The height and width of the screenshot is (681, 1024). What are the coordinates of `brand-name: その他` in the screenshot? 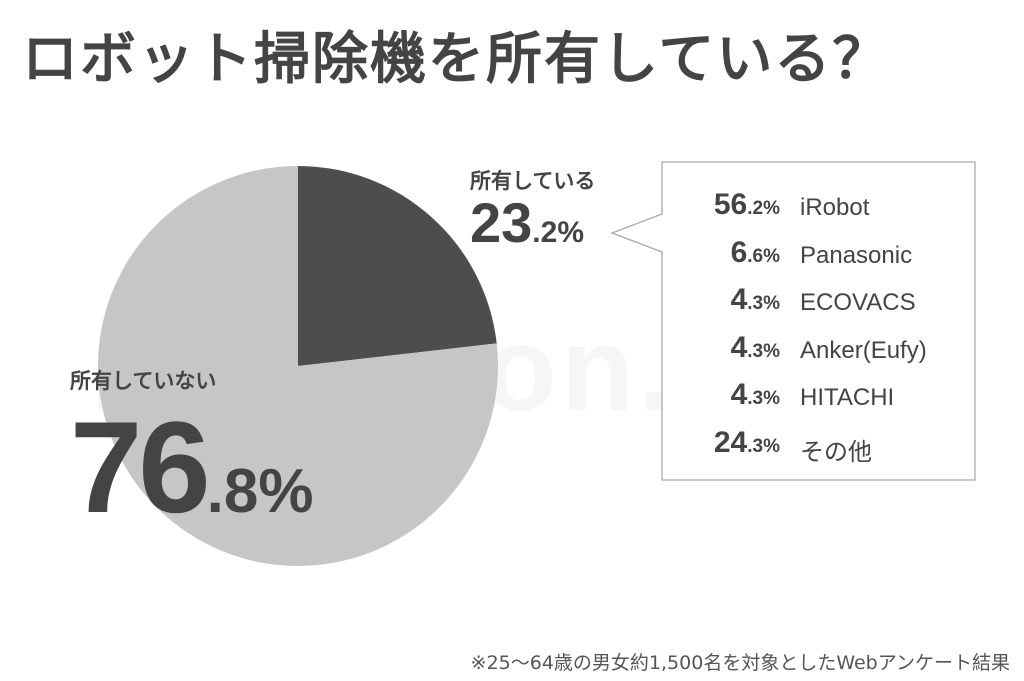 It's located at (836, 452).